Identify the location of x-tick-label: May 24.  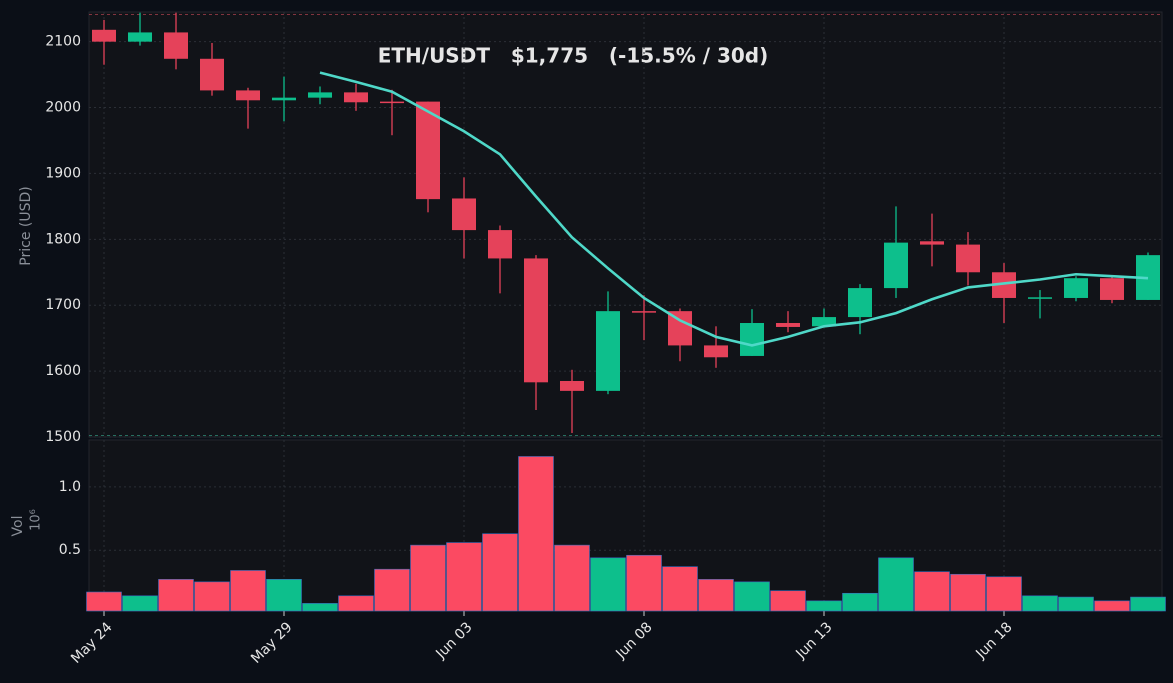
(92, 643).